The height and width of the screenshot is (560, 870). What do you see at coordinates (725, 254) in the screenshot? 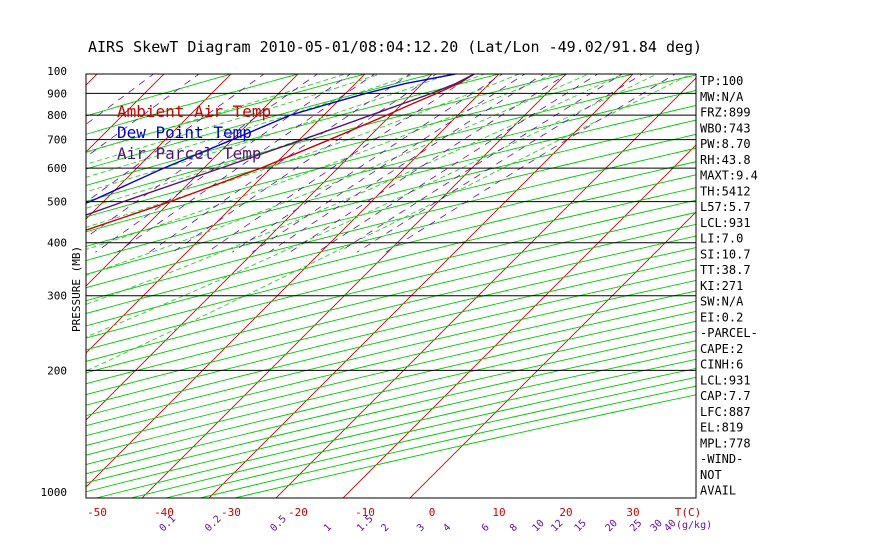
I see `side-panel-item: SI:10.7` at bounding box center [725, 254].